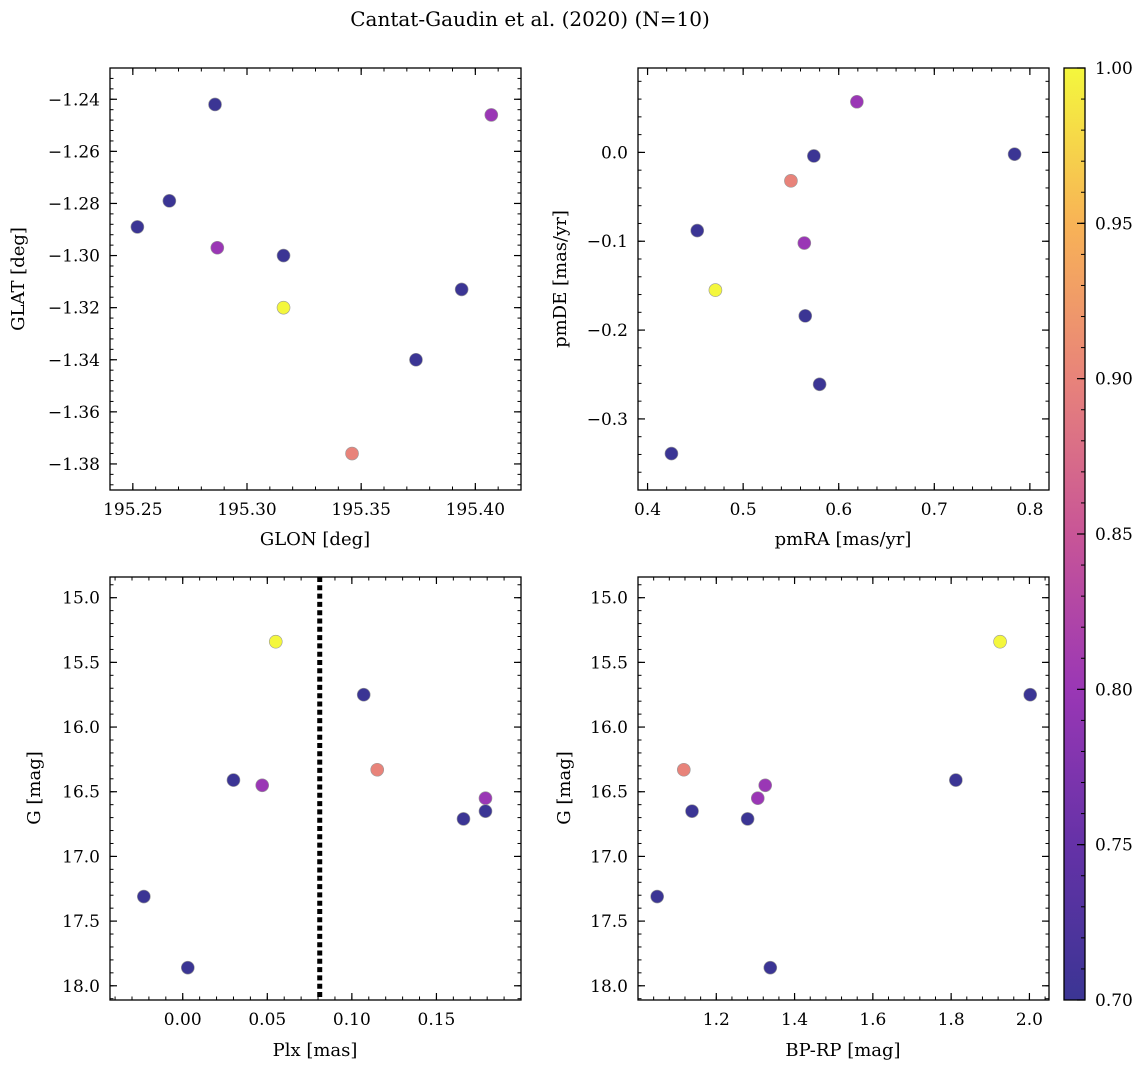 The height and width of the screenshot is (1067, 1148). What do you see at coordinates (1114, 535) in the screenshot?
I see `colorbar-tick-label: 0.85` at bounding box center [1114, 535].